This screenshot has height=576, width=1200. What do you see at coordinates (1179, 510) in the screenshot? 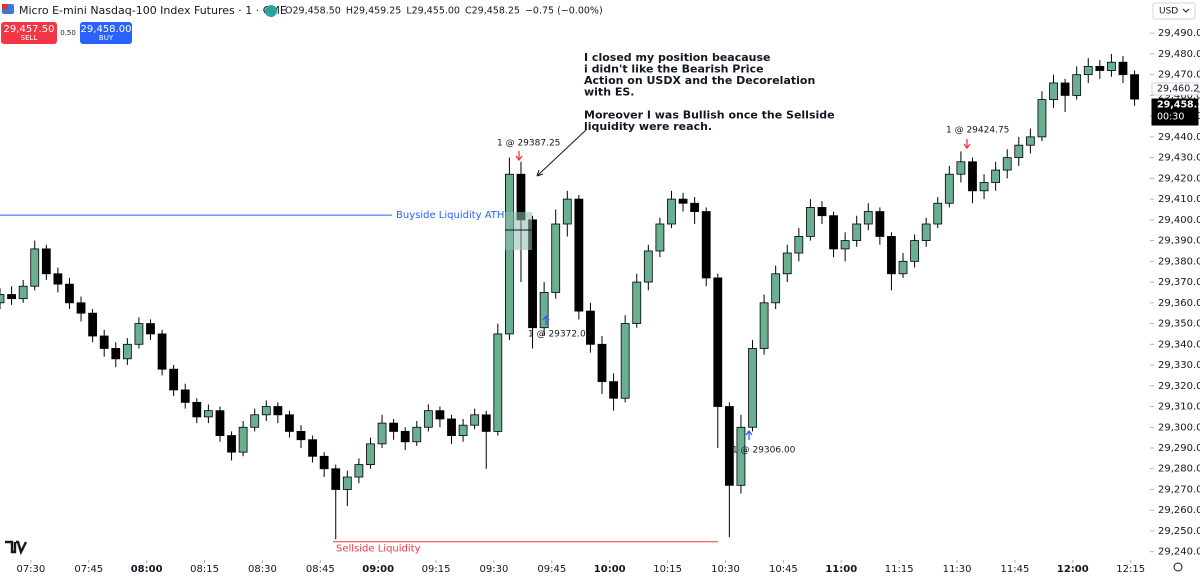
I see `y-tick-label: 29,260.00` at bounding box center [1179, 510].